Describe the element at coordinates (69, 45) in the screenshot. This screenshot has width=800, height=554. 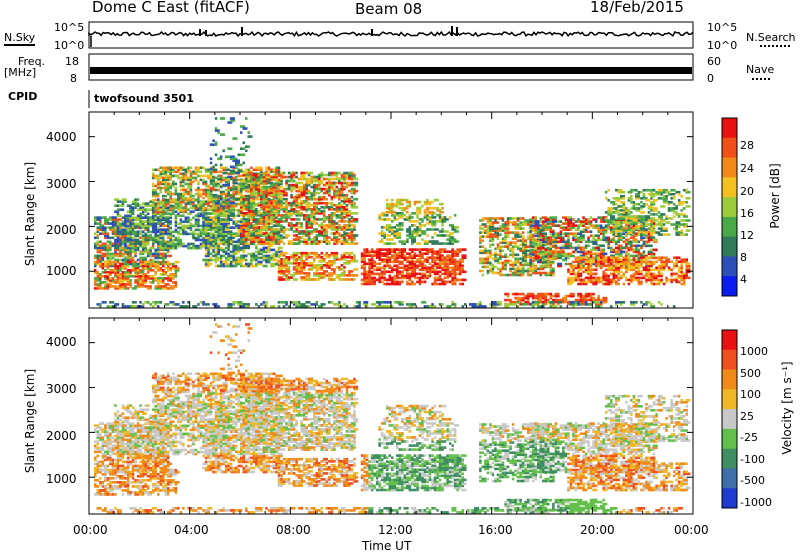
I see `nsky-tick-bottom: 10^0` at that location.